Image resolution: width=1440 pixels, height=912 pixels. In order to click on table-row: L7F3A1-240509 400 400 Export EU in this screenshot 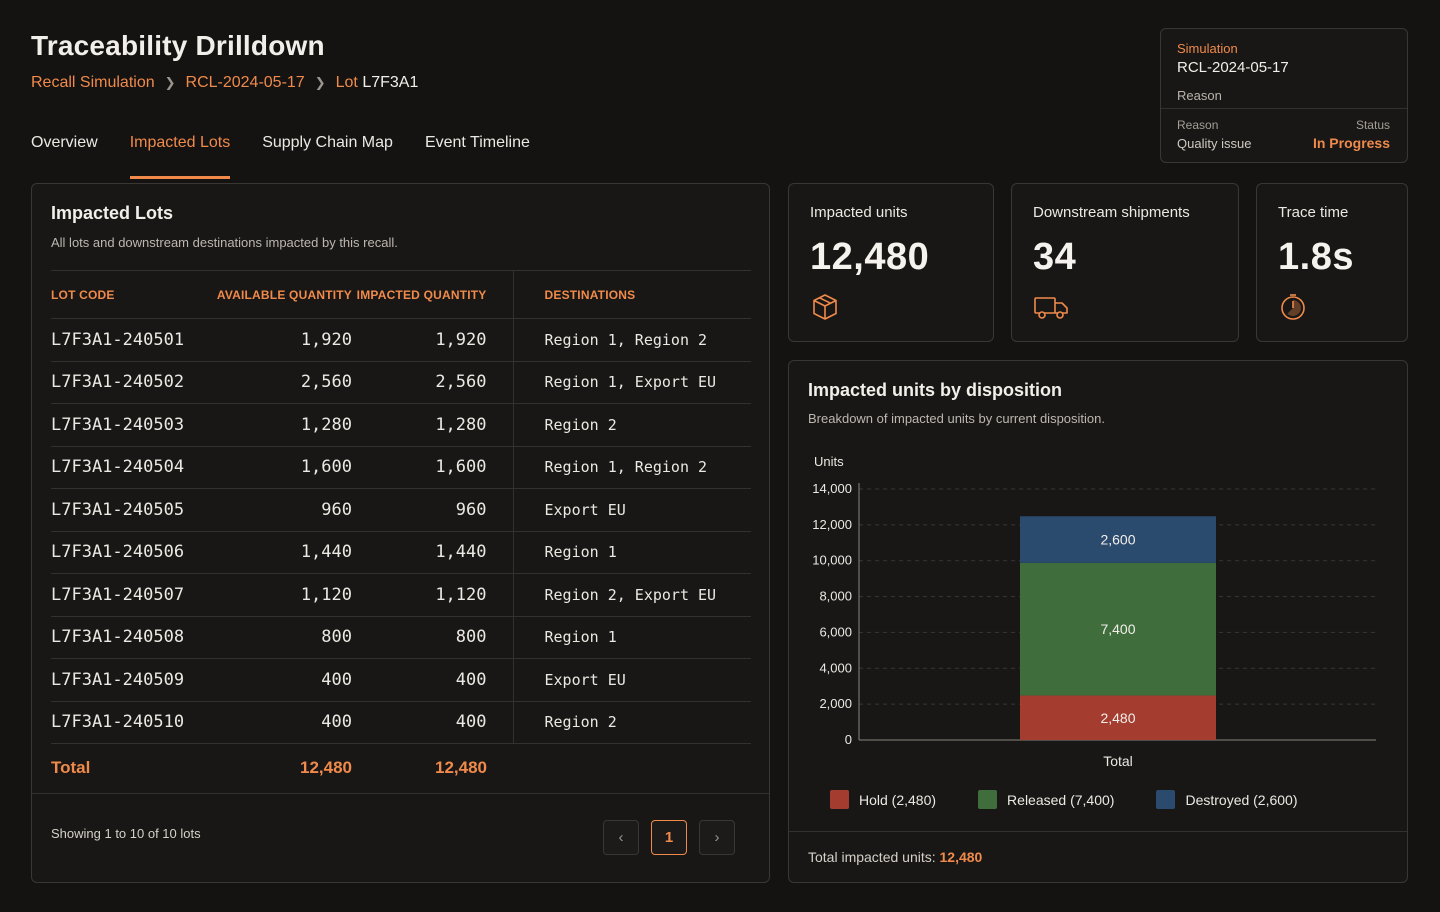, I will do `click(401, 680)`.